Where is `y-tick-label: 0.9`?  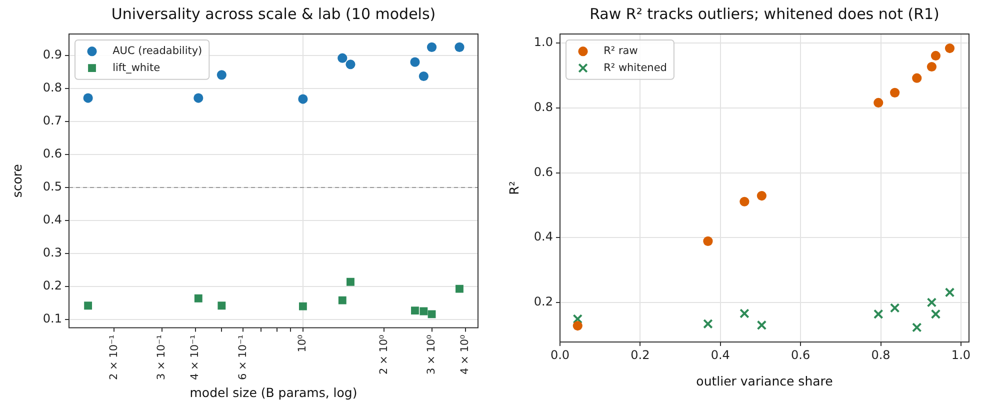 y-tick-label: 0.9 is located at coordinates (52, 55).